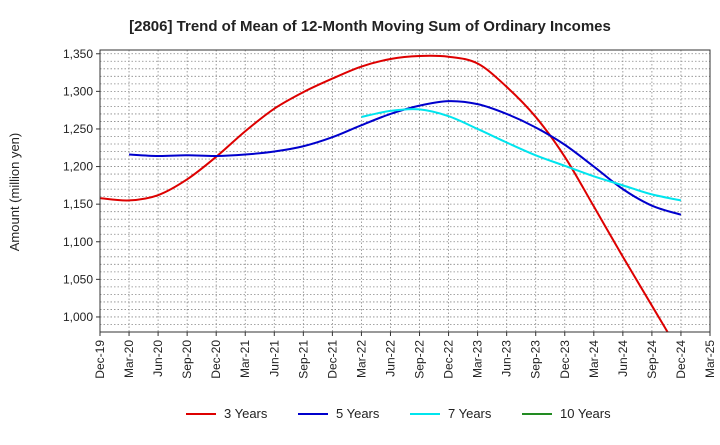  Describe the element at coordinates (652, 359) in the screenshot. I see `x-tick-label: Sep-24` at that location.